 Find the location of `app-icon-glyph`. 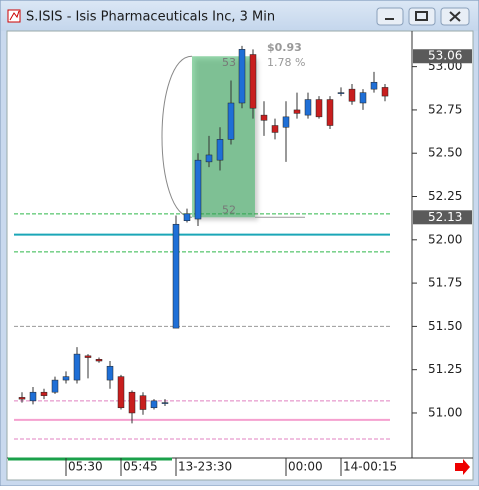

app-icon-glyph is located at coordinates (14, 15).